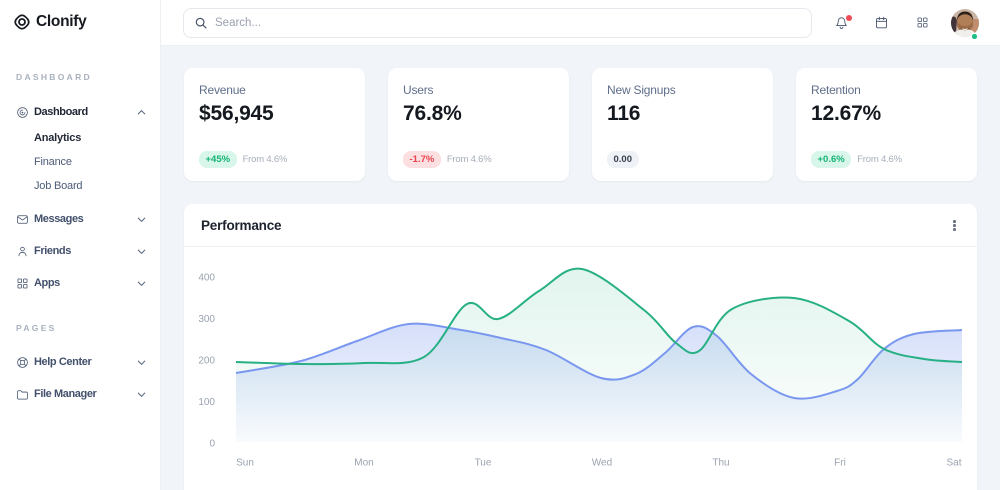 Image resolution: width=1000 pixels, height=490 pixels. Describe the element at coordinates (953, 463) in the screenshot. I see `svg-text: Sat` at that location.